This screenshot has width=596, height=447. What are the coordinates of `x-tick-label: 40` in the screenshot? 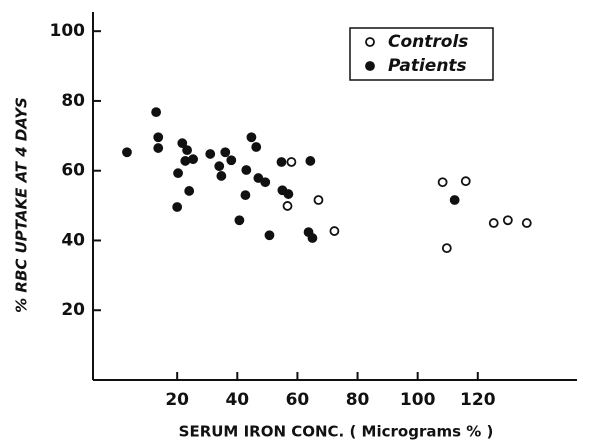 It's located at (237, 400).